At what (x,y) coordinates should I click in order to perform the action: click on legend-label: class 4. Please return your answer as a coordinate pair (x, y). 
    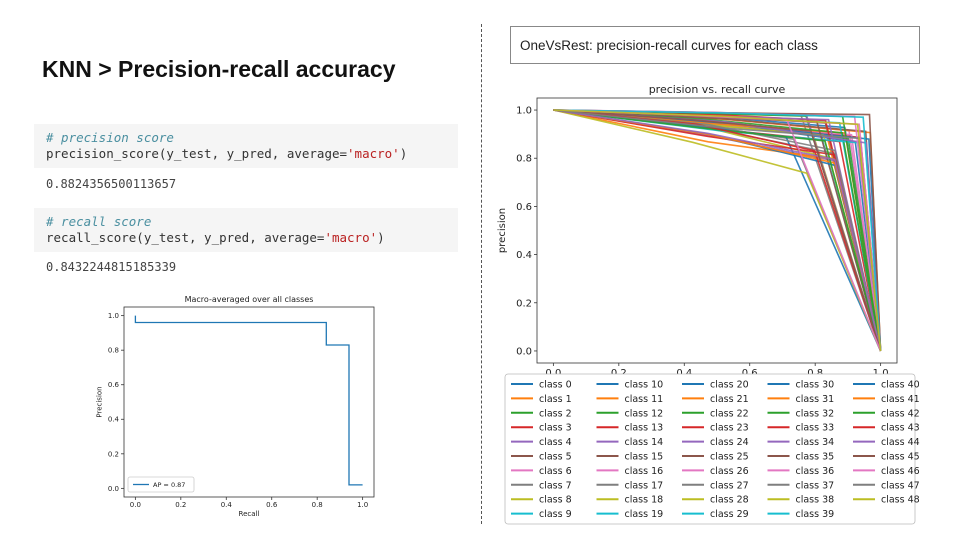
    Looking at the image, I should click on (555, 442).